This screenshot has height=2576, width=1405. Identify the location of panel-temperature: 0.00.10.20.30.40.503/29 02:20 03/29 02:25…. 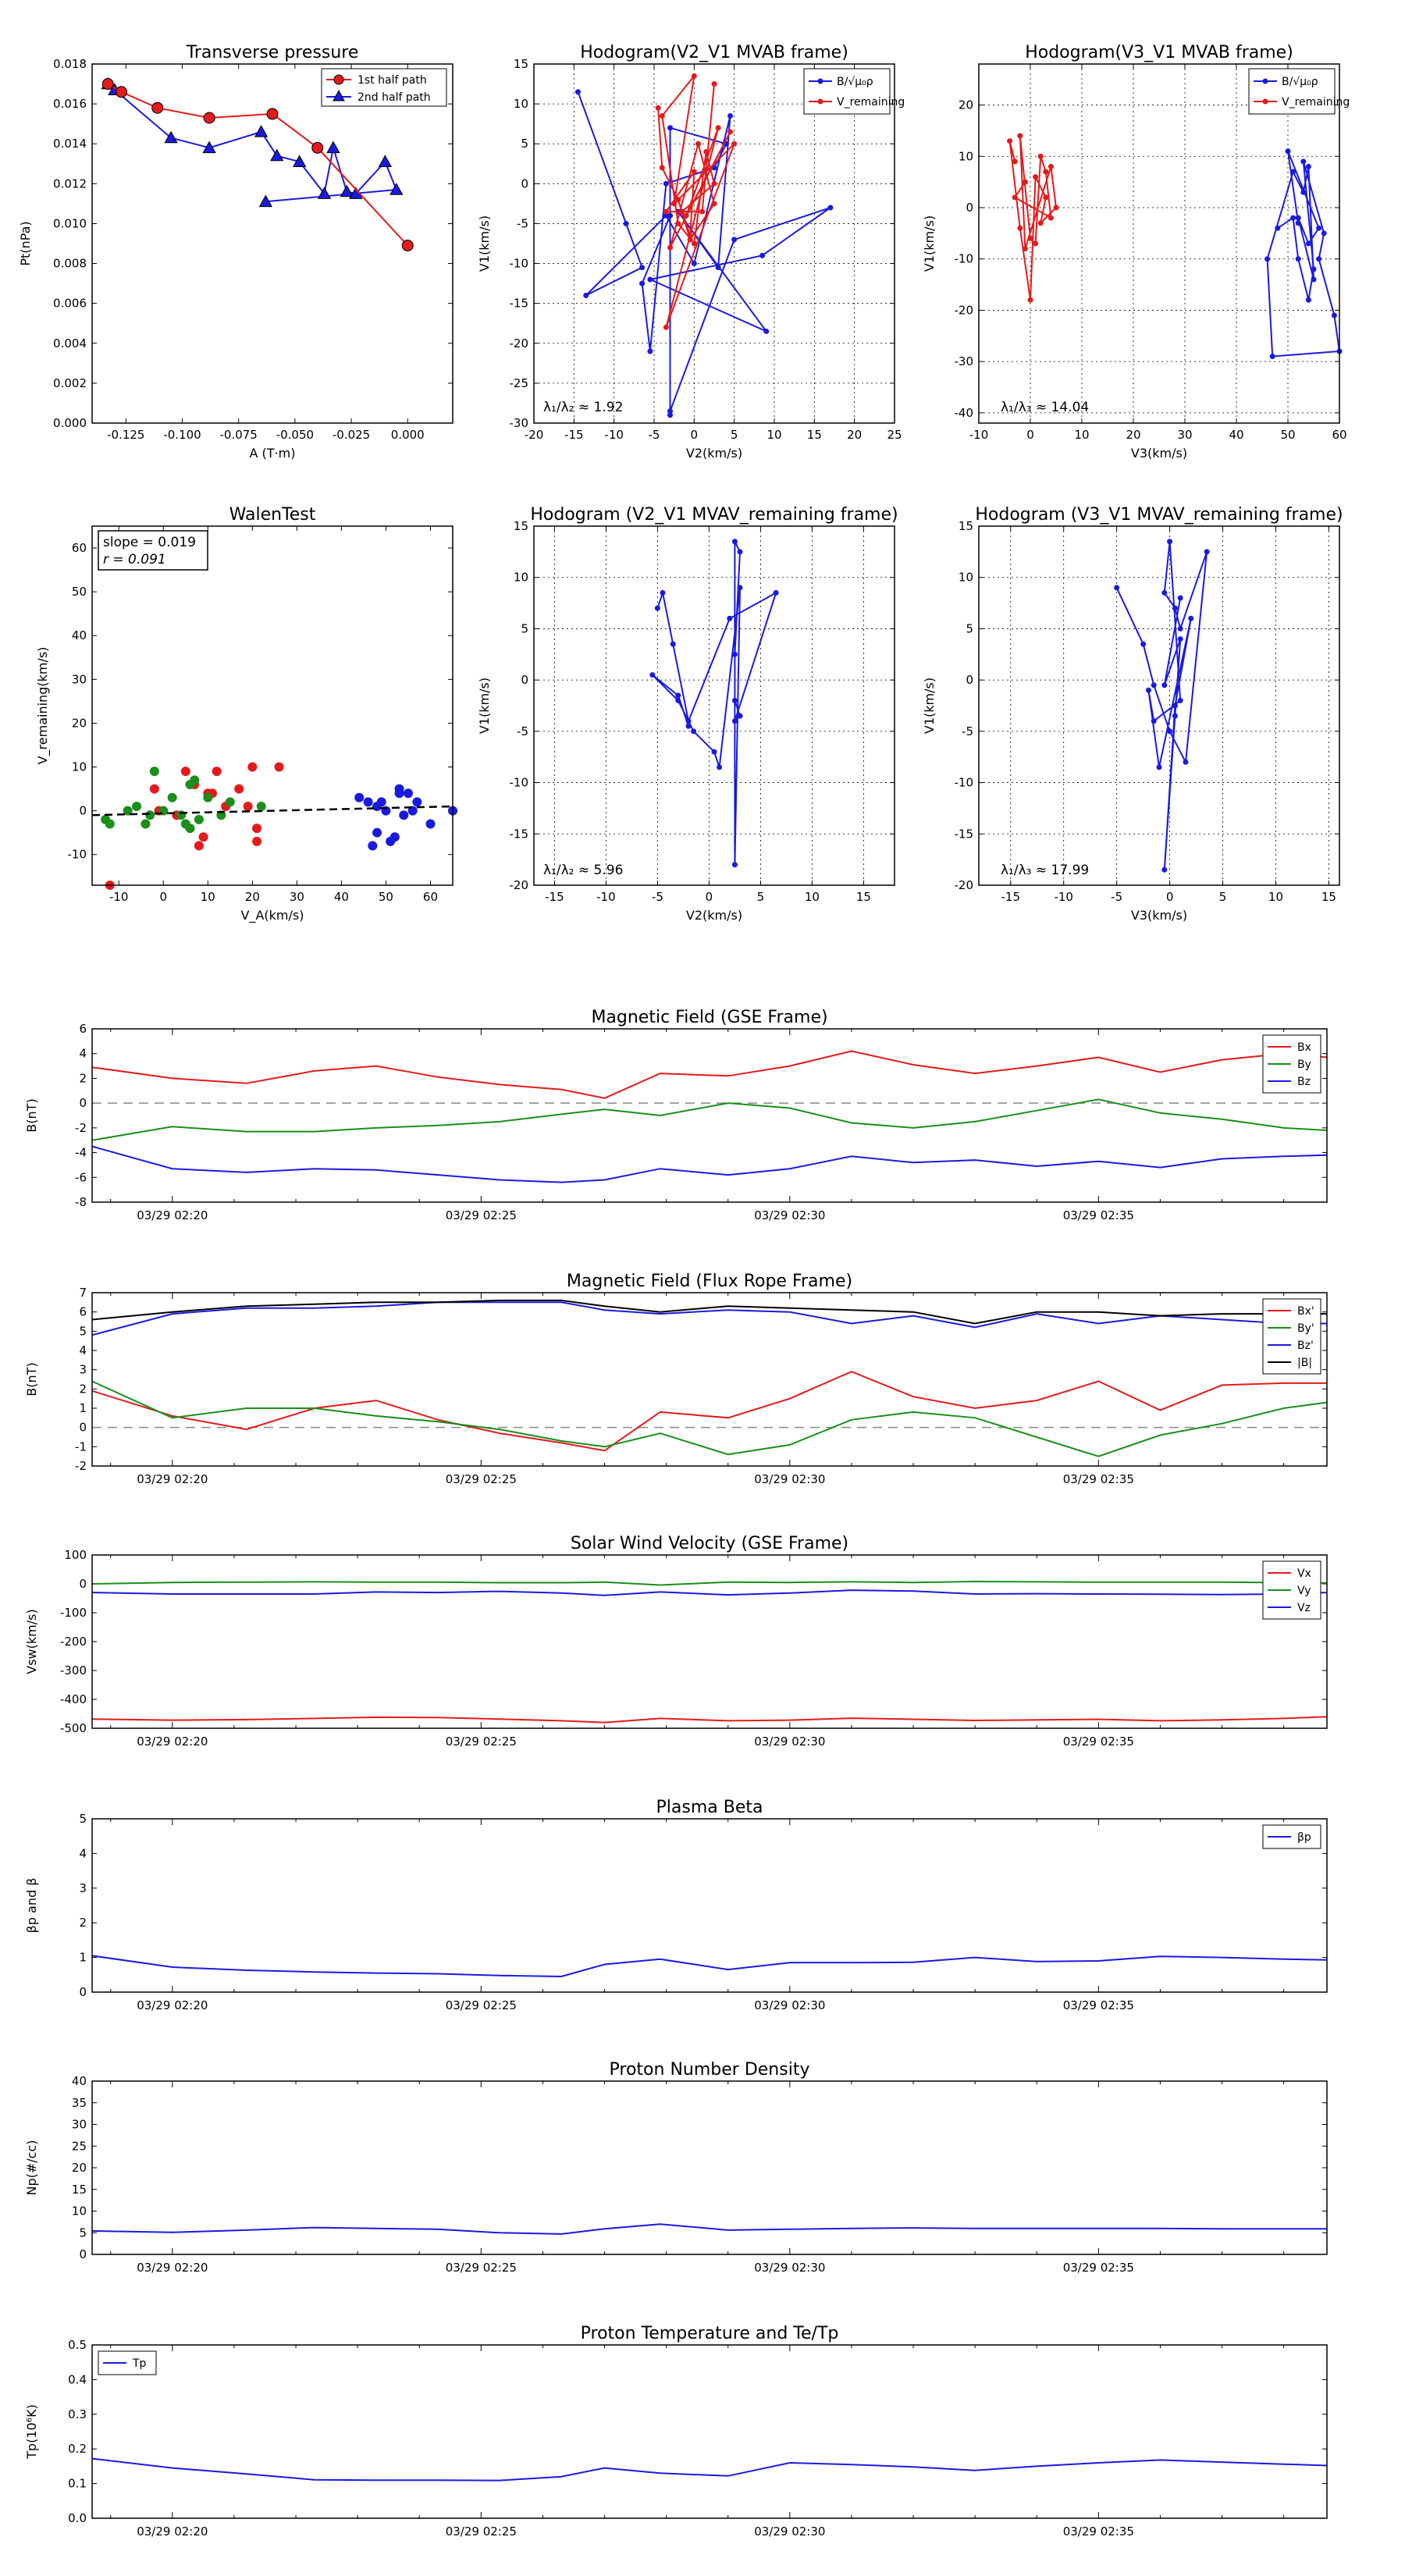
(676, 2431).